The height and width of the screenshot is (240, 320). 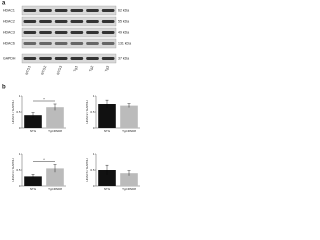 I want to click on size-label: 62 kDa, so click(x=123, y=10).